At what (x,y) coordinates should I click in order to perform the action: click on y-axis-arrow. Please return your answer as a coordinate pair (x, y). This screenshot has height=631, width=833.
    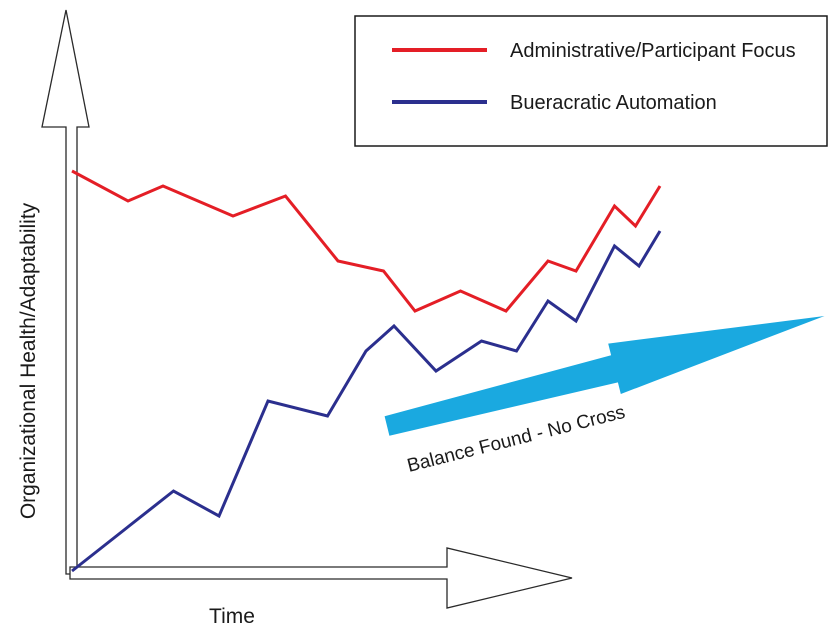
    Looking at the image, I should click on (65, 292).